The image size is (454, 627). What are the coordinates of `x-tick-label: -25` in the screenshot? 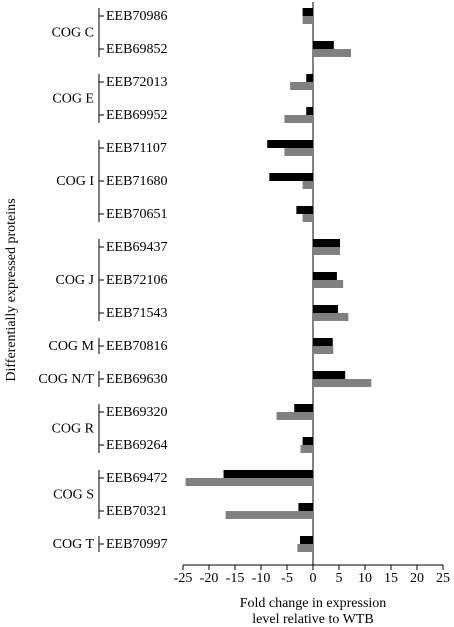 It's located at (183, 578).